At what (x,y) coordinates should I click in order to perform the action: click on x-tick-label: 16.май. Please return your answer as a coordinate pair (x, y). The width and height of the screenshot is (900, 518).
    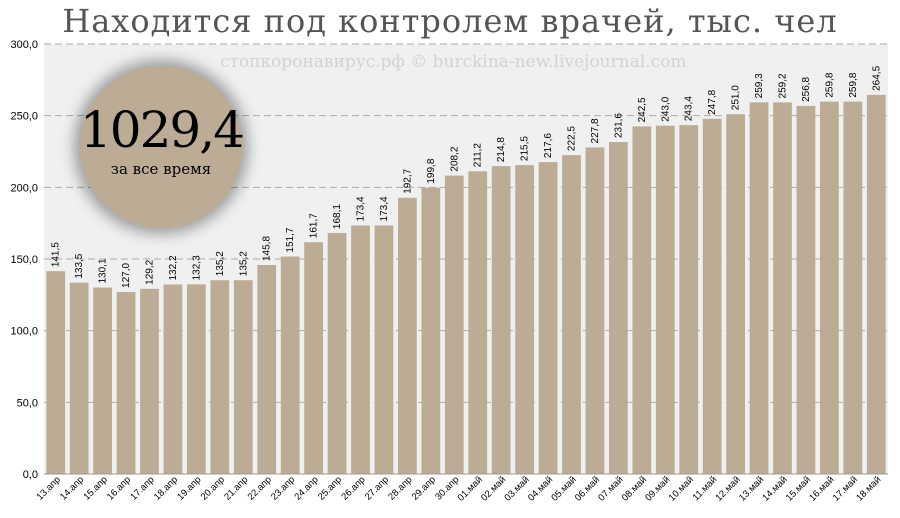
    Looking at the image, I should click on (821, 488).